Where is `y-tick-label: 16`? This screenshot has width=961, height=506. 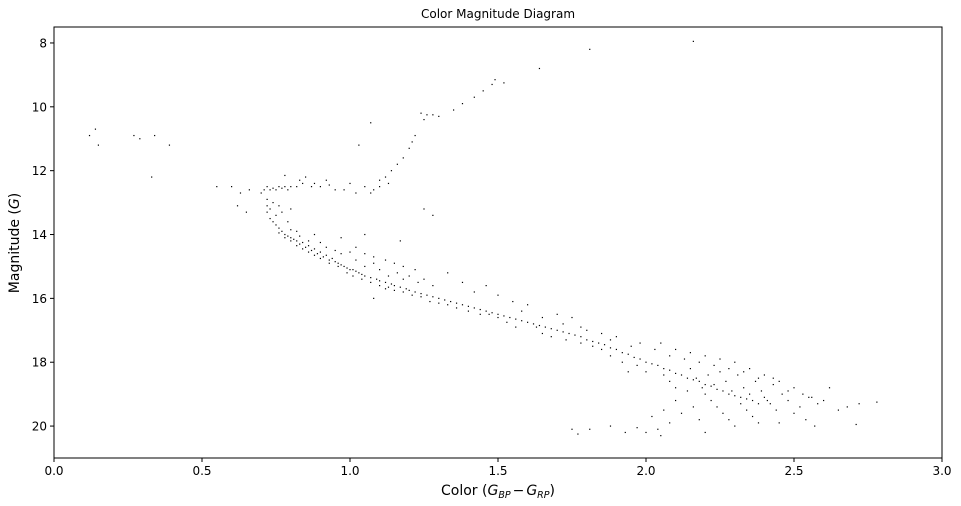 y-tick-label: 16 is located at coordinates (39, 299).